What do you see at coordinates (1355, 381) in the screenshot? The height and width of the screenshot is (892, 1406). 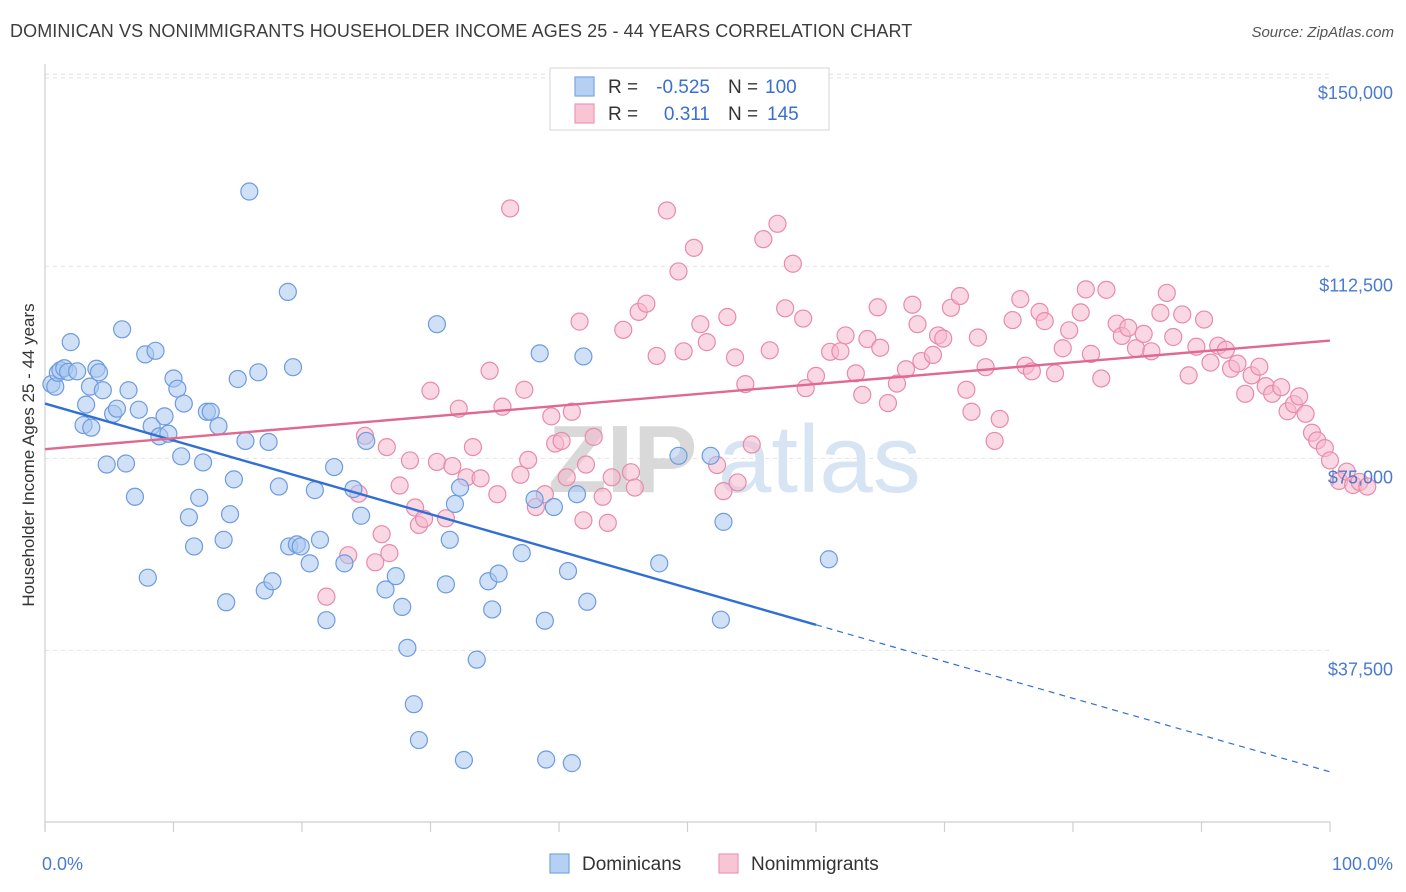 I see `y-tick-labels: $37,500 $75,000 $112,500 $150,000` at bounding box center [1355, 381].